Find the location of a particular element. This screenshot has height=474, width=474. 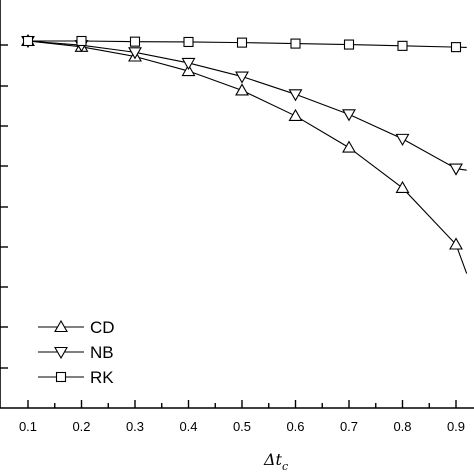

x-tick-label: 0.6 is located at coordinates (295, 426).